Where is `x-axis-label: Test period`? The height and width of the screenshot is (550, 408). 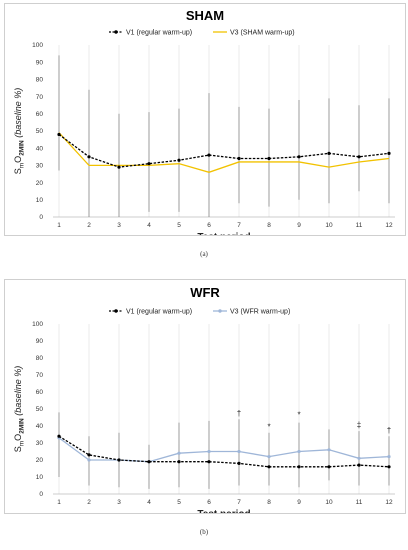
x-axis-label: Test period is located at coordinates (223, 233).